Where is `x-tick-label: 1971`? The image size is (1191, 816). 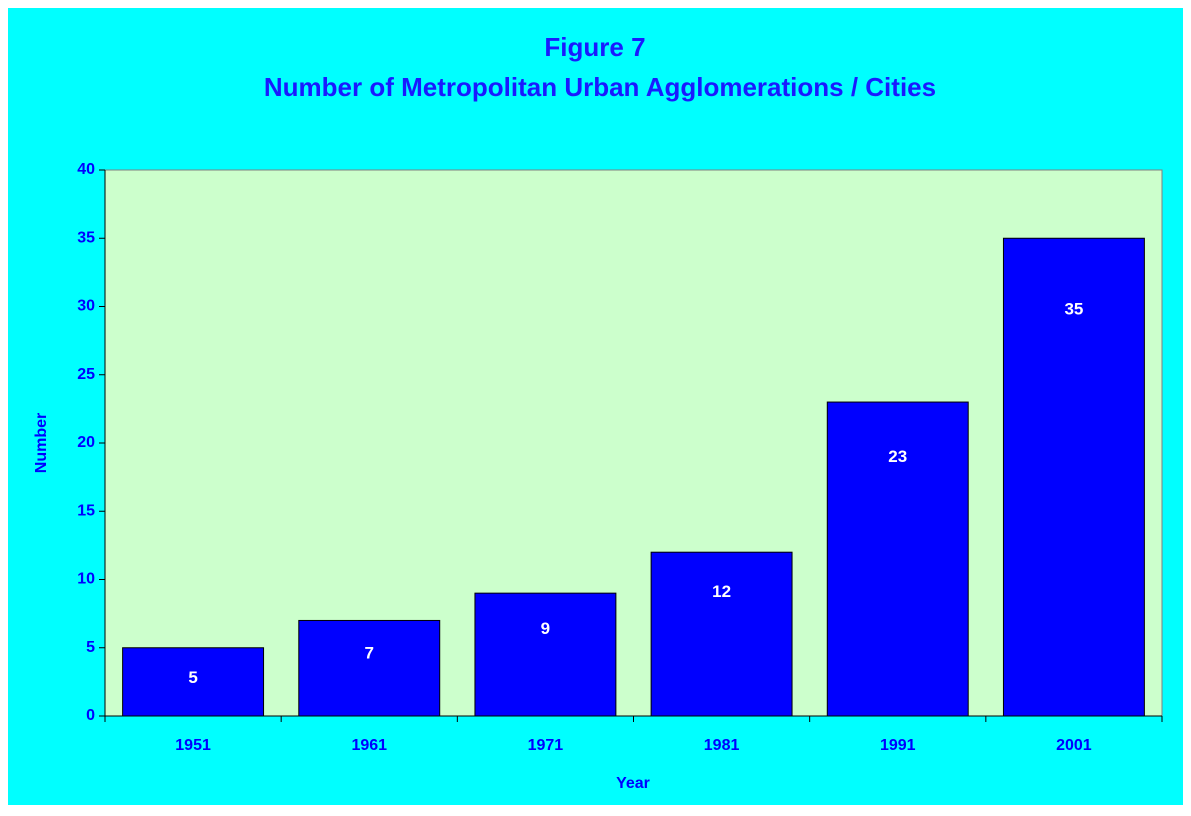 x-tick-label: 1971 is located at coordinates (546, 745).